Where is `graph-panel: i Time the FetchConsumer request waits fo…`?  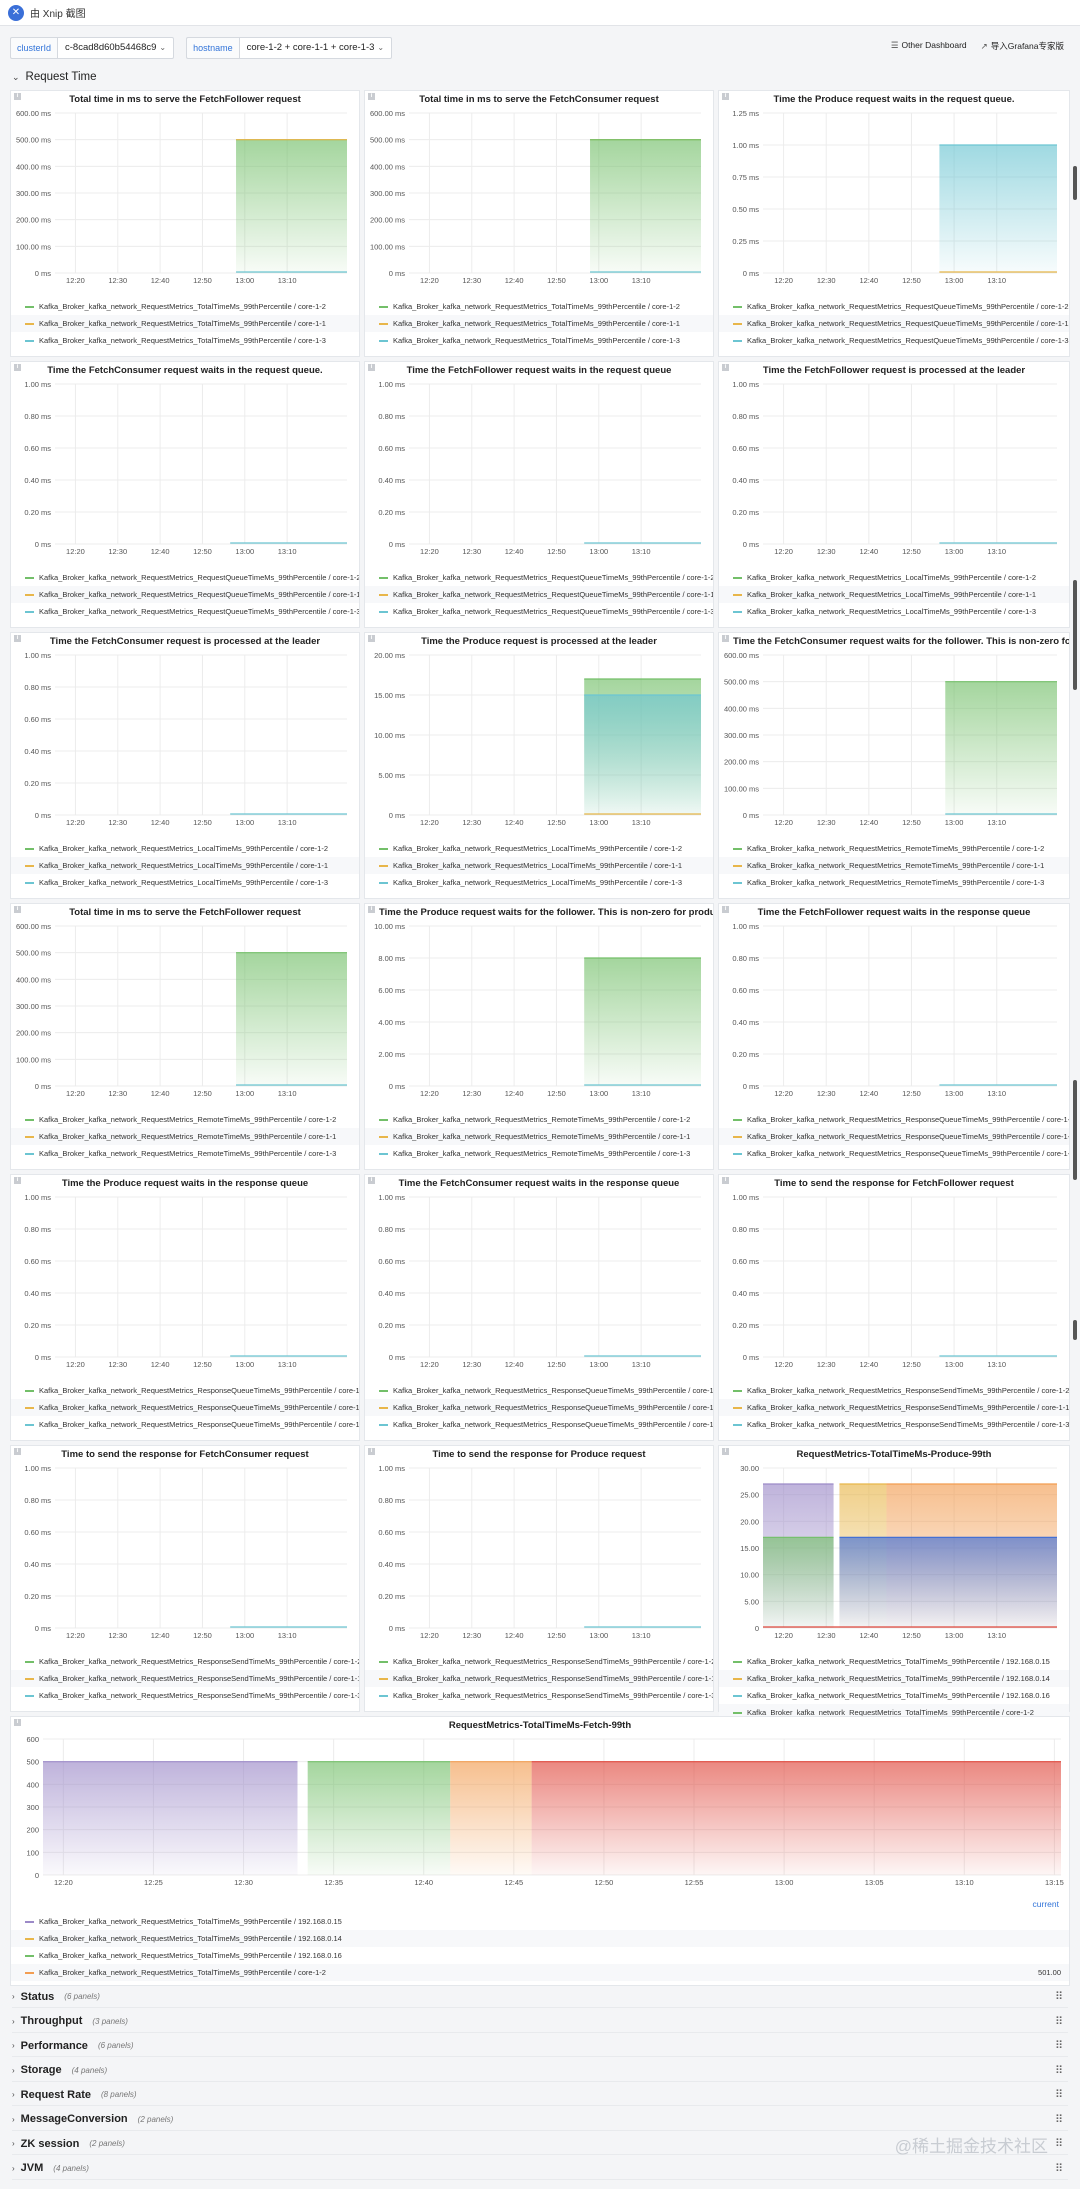 graph-panel: i Time the FetchConsumer request waits fo… is located at coordinates (894, 765).